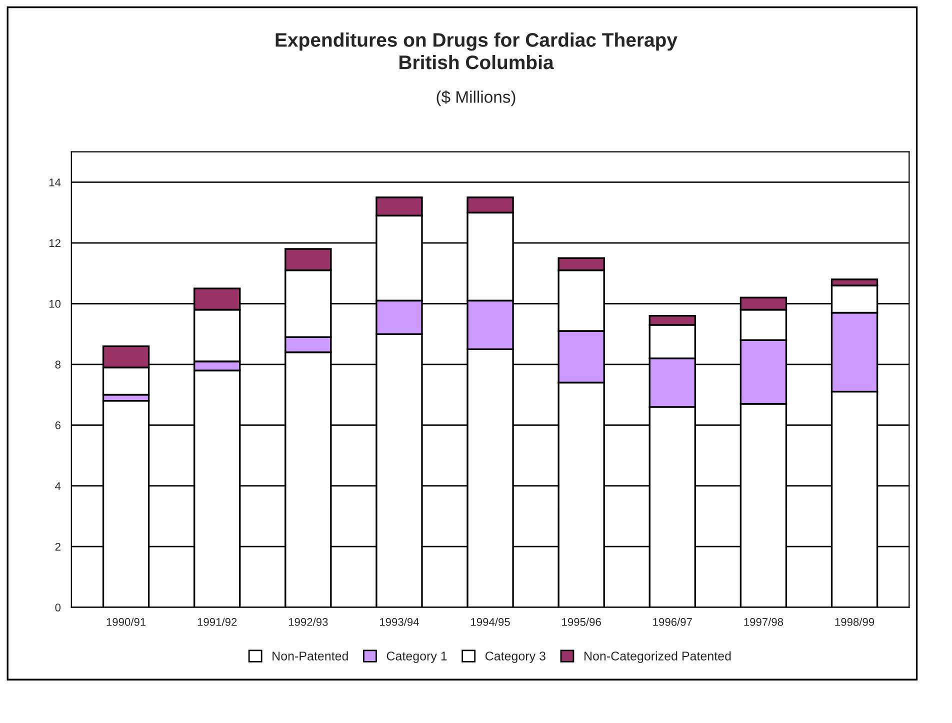 The height and width of the screenshot is (723, 952). What do you see at coordinates (58, 486) in the screenshot?
I see `y-tick-label: 4` at bounding box center [58, 486].